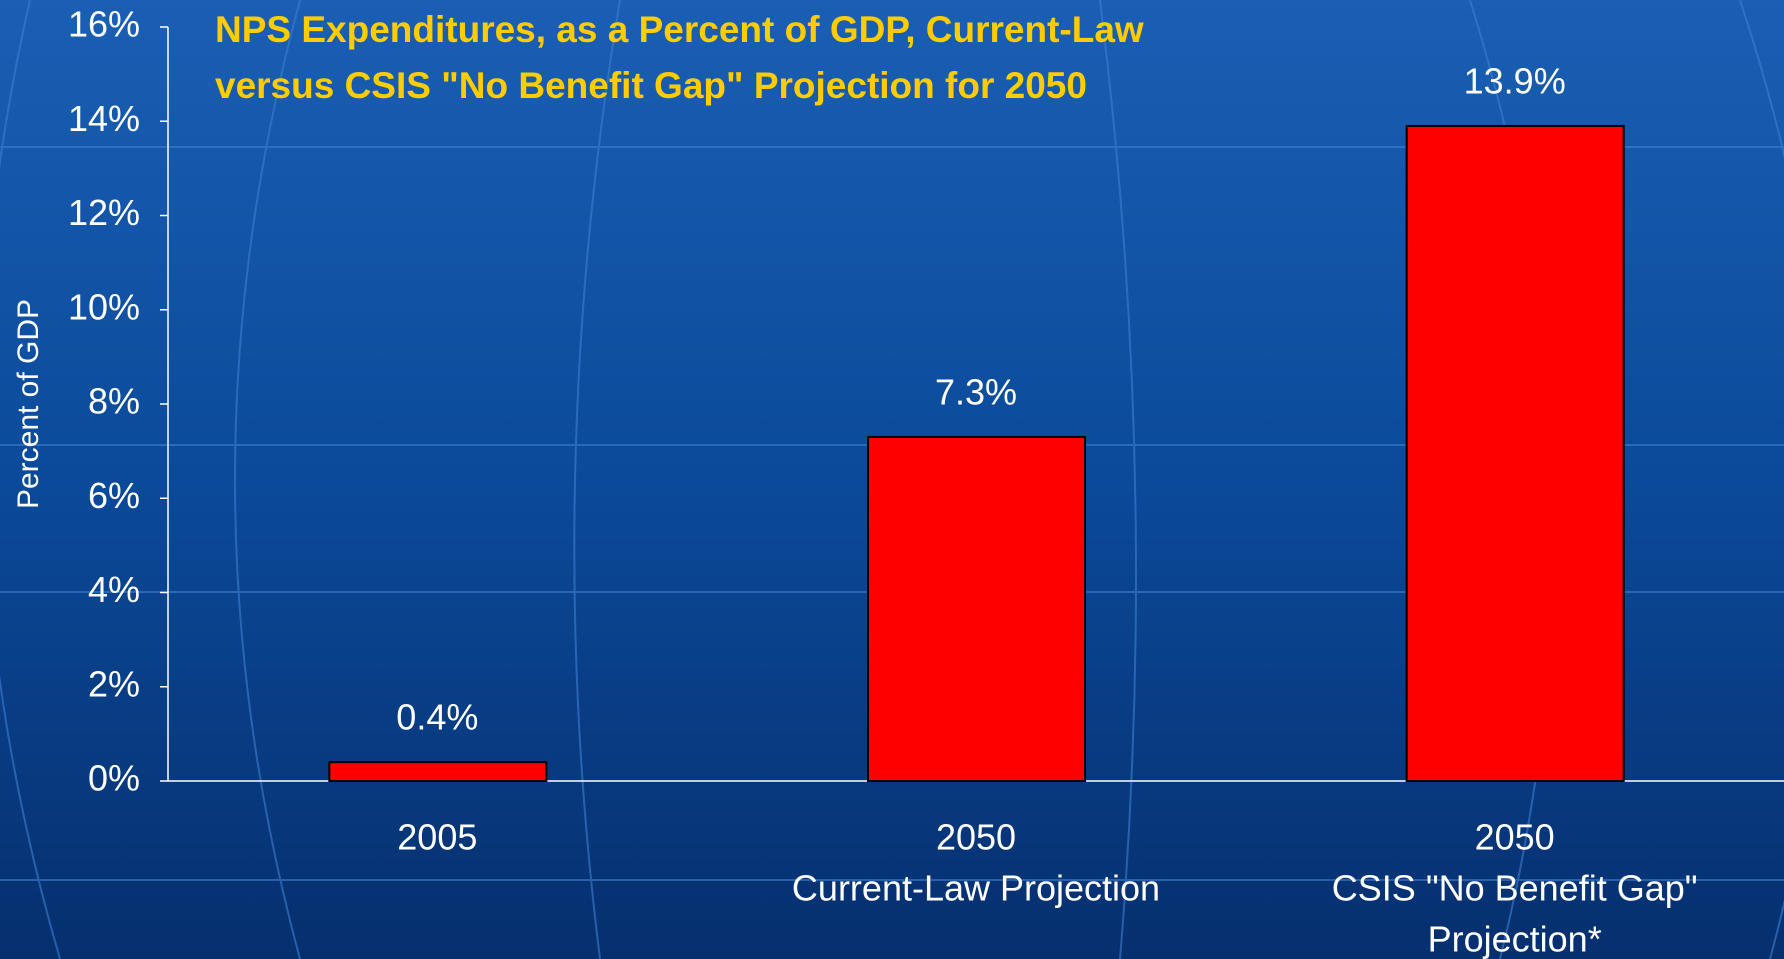 Image resolution: width=1784 pixels, height=959 pixels. What do you see at coordinates (114, 589) in the screenshot?
I see `y-tick-label: 4%` at bounding box center [114, 589].